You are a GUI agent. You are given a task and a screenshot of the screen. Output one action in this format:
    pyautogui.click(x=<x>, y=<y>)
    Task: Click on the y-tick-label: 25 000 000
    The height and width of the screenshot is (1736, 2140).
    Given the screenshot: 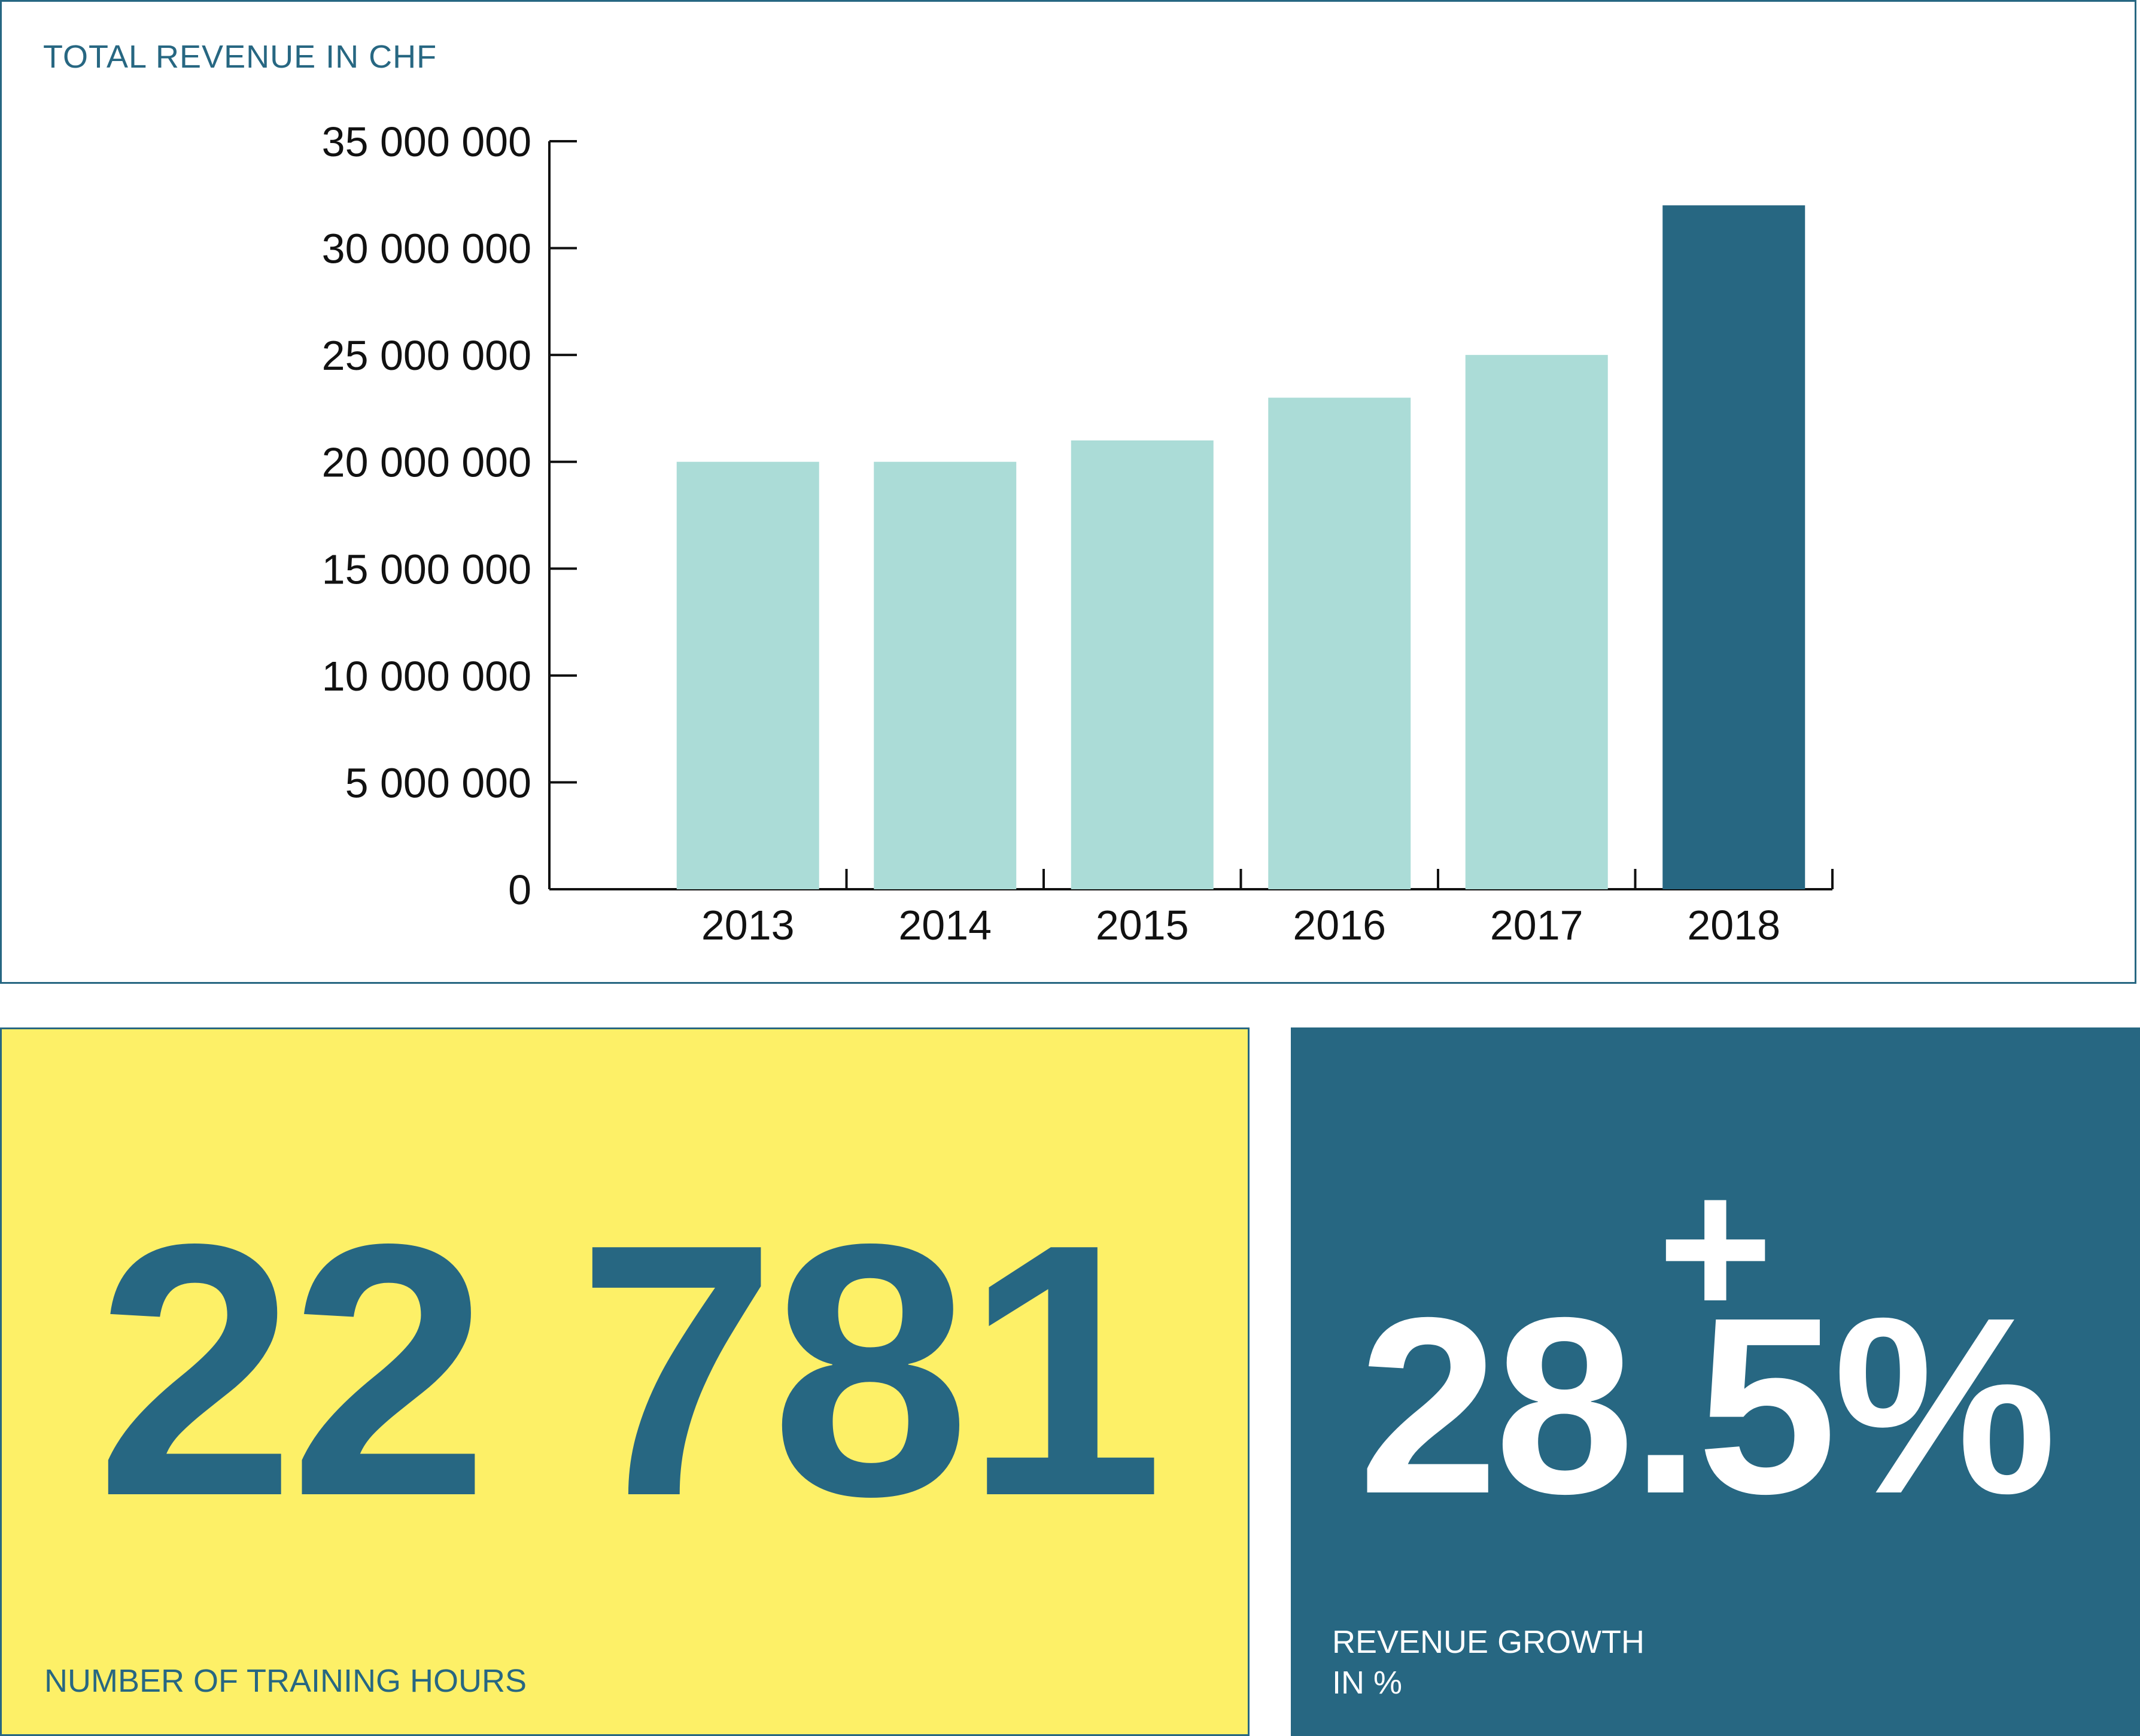 What is the action you would take?
    pyautogui.click(x=427, y=355)
    